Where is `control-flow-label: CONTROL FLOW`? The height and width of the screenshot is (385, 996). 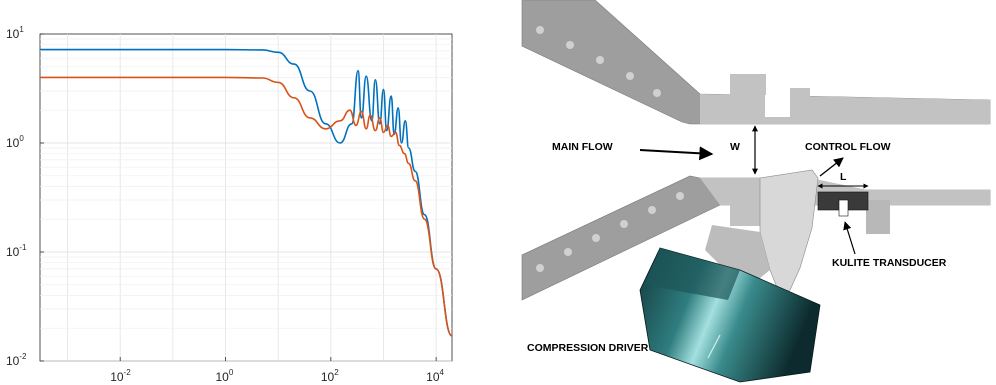
control-flow-label: CONTROL FLOW is located at coordinates (848, 147).